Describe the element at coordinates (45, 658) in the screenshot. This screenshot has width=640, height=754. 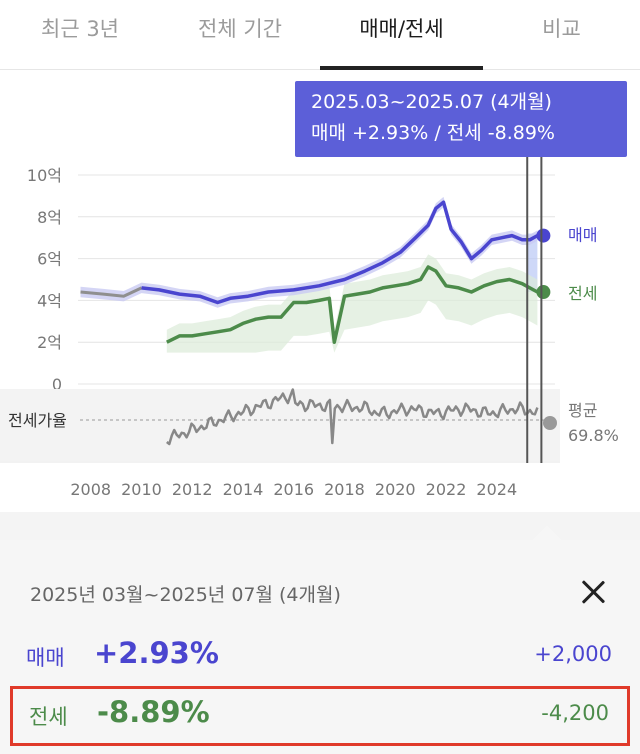
I see `sale-label: 매매` at that location.